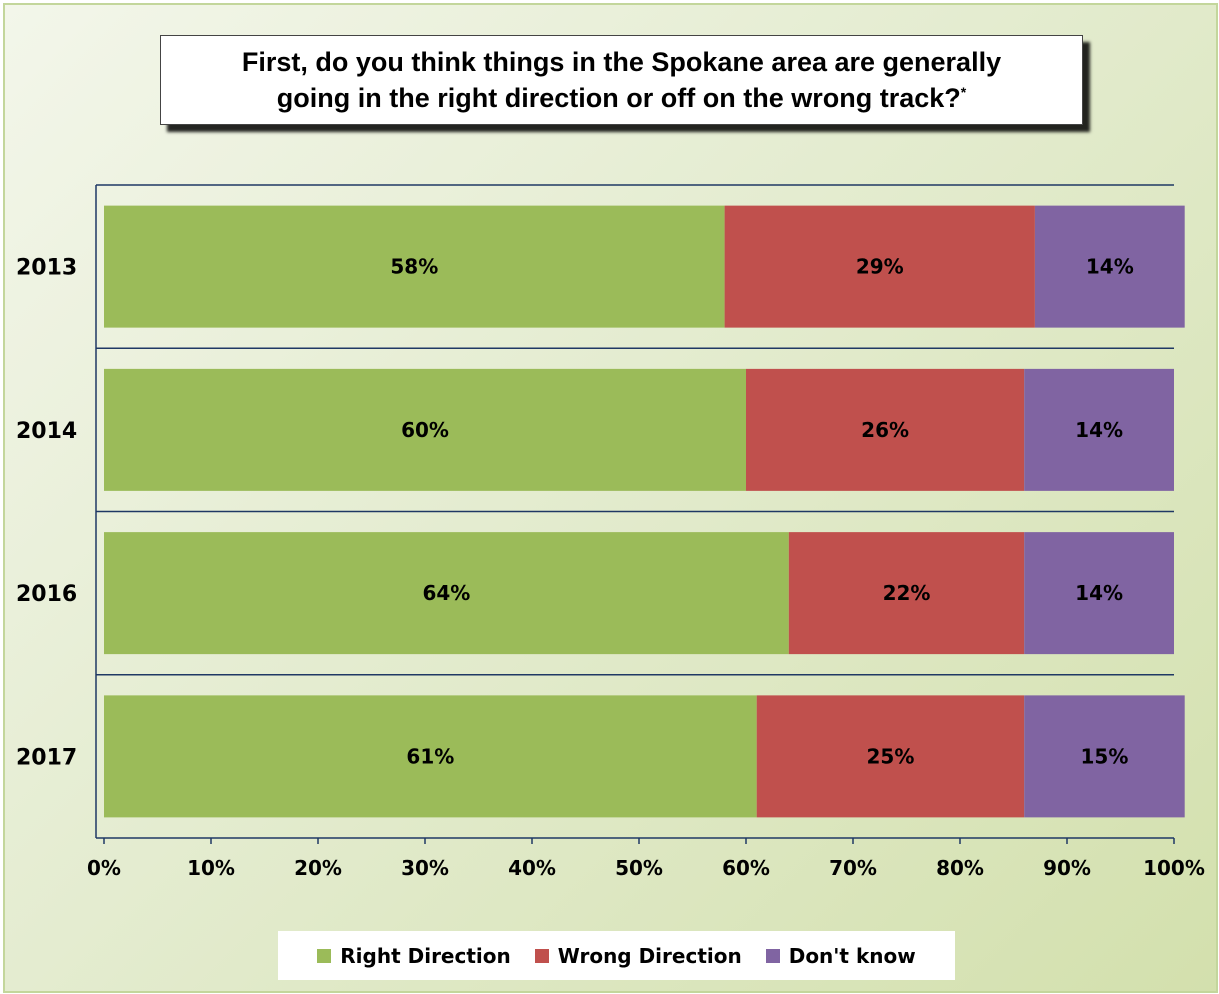  Describe the element at coordinates (541, 955) in the screenshot. I see `legend-swatch-wrong-direction` at that location.